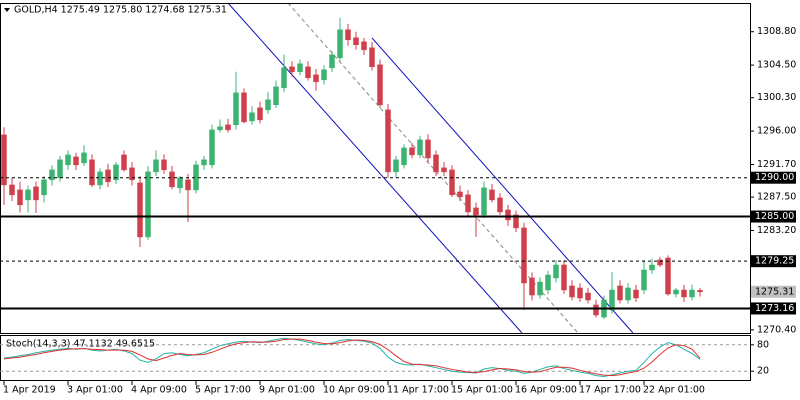 Image resolution: width=800 pixels, height=400 pixels. I want to click on y-tick-label: 1300.30, so click(776, 97).